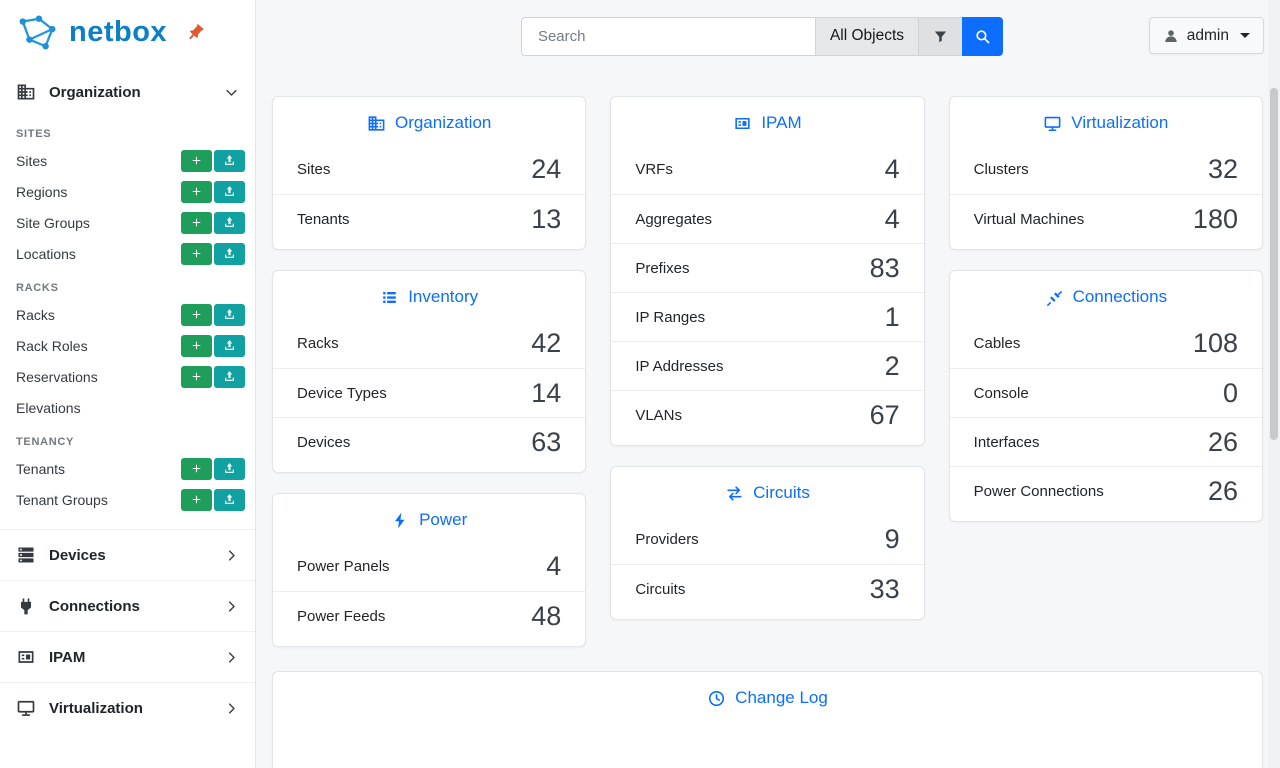  What do you see at coordinates (324, 442) in the screenshot?
I see `stat-label: Devices` at bounding box center [324, 442].